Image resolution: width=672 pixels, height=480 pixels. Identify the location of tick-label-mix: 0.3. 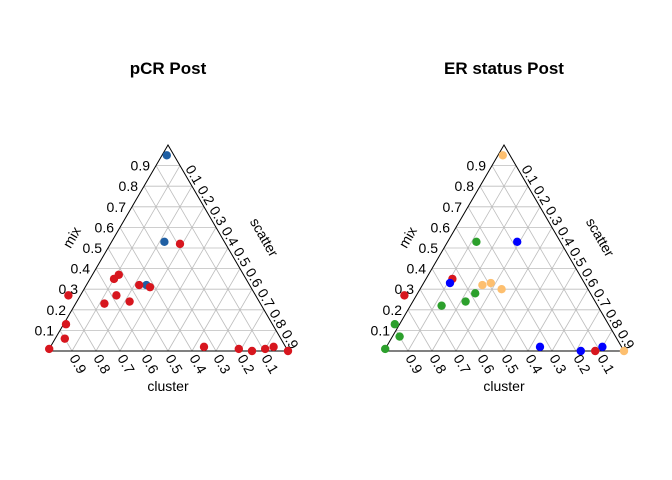
(69, 289).